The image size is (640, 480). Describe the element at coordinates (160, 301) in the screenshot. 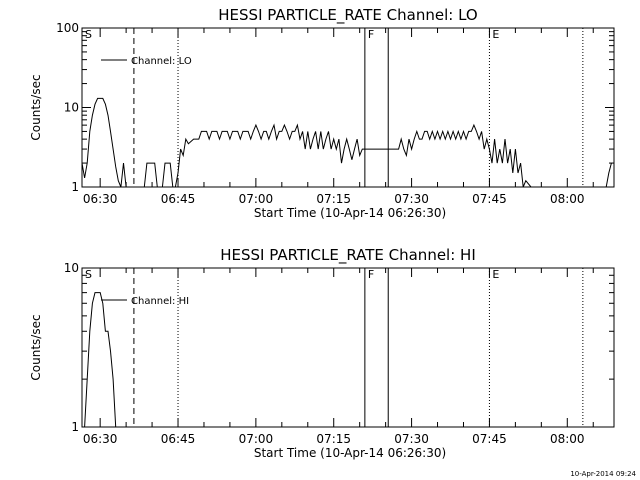

I see `legend-entry: Channel: HI` at that location.